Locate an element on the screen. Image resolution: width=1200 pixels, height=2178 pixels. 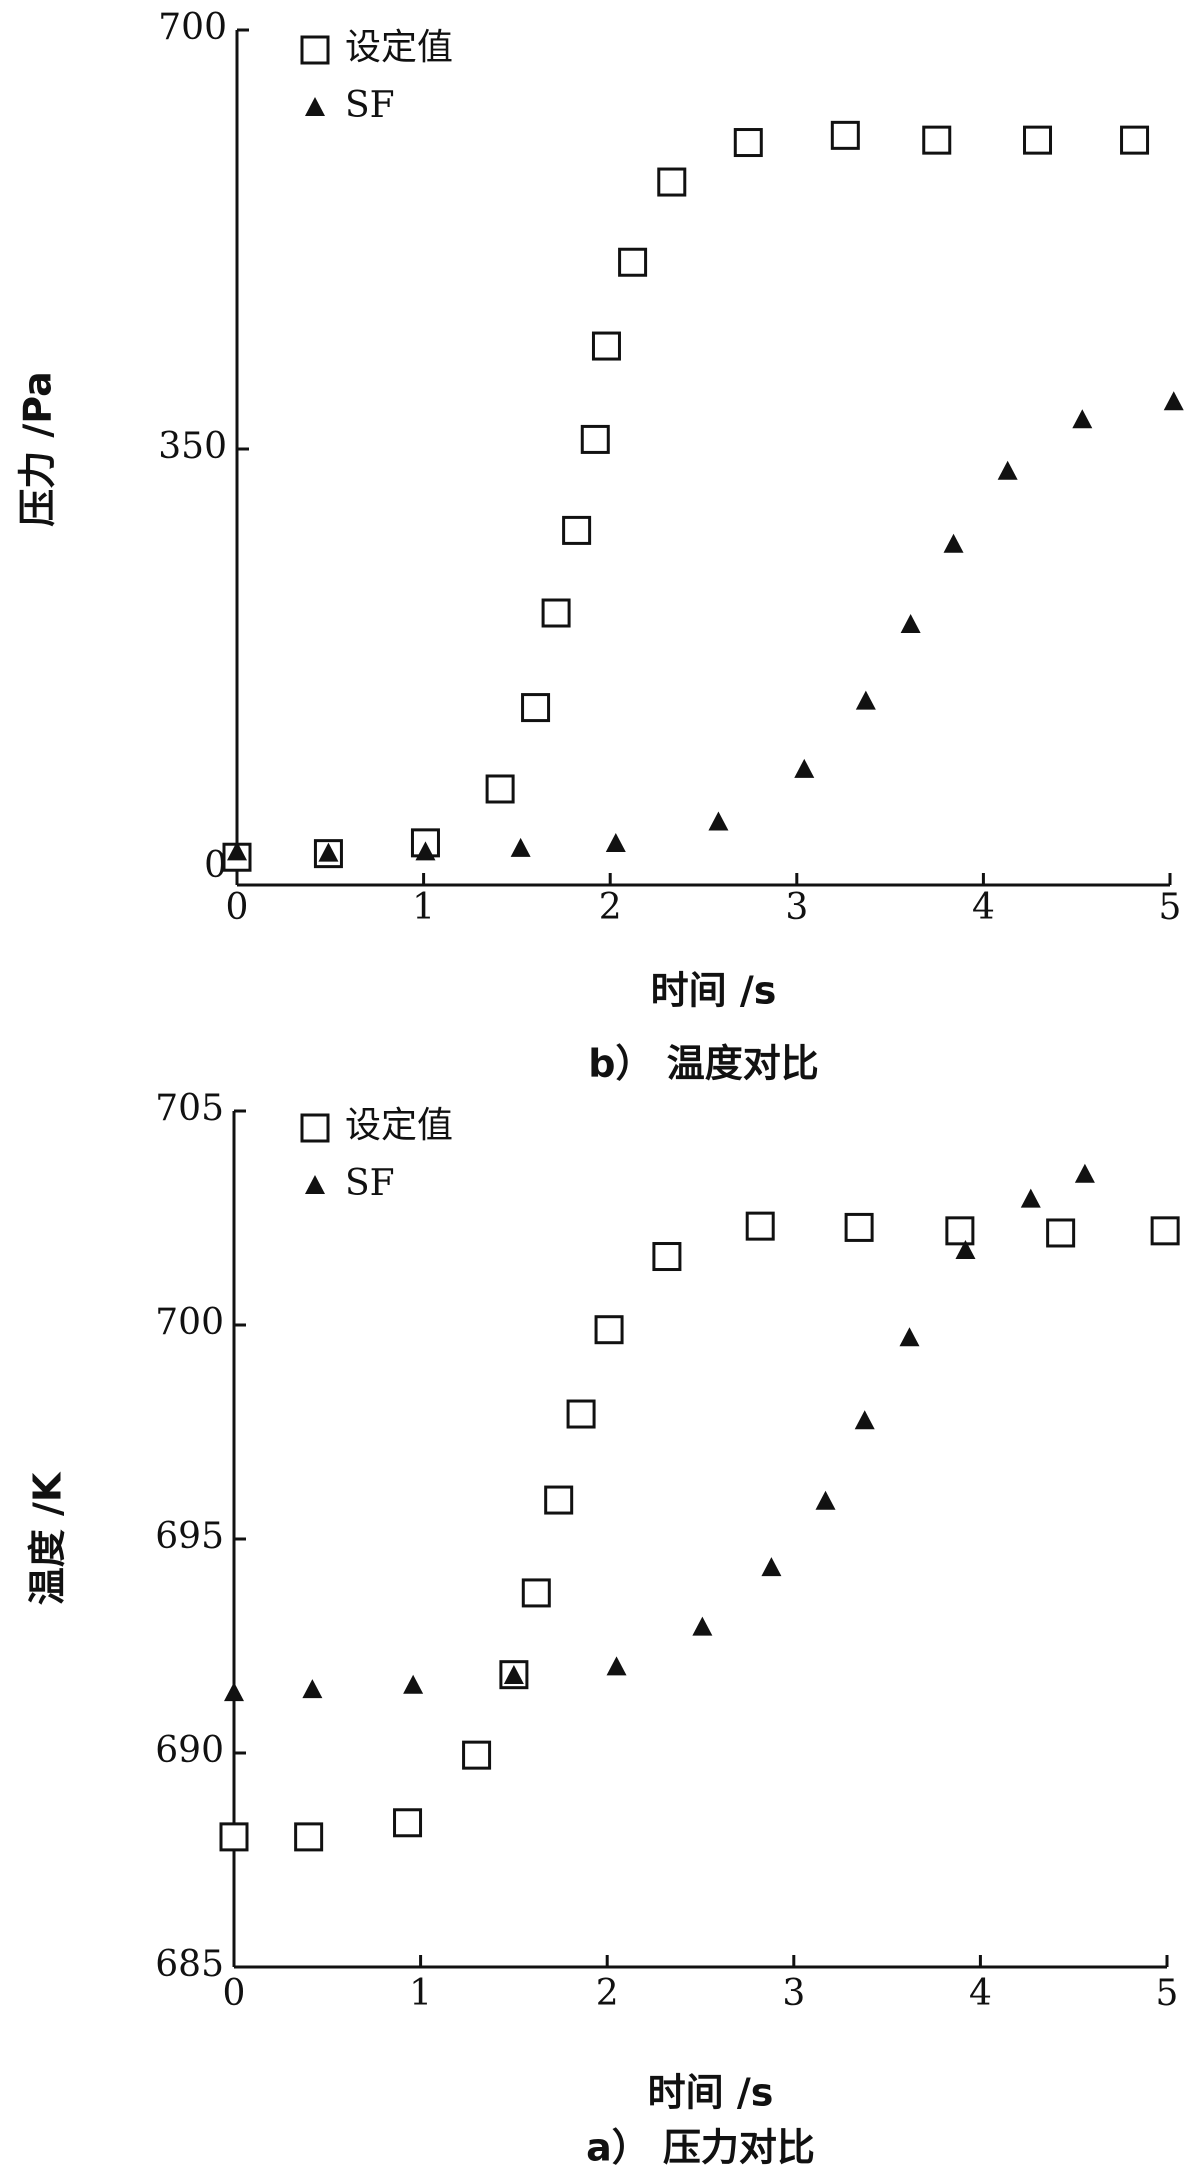
y-tick-label: 695 is located at coordinates (189, 1536).